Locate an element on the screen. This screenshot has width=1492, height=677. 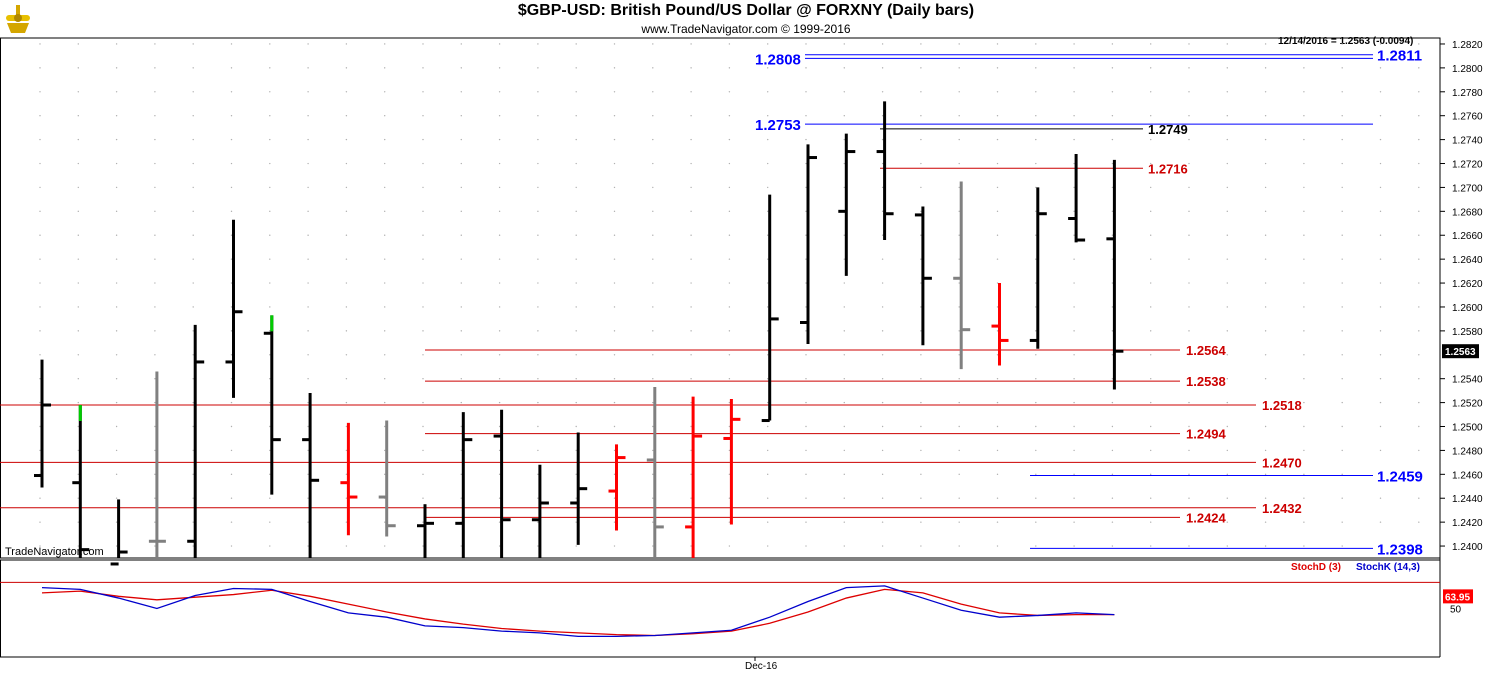
level-label: 1.2564 is located at coordinates (1206, 350).